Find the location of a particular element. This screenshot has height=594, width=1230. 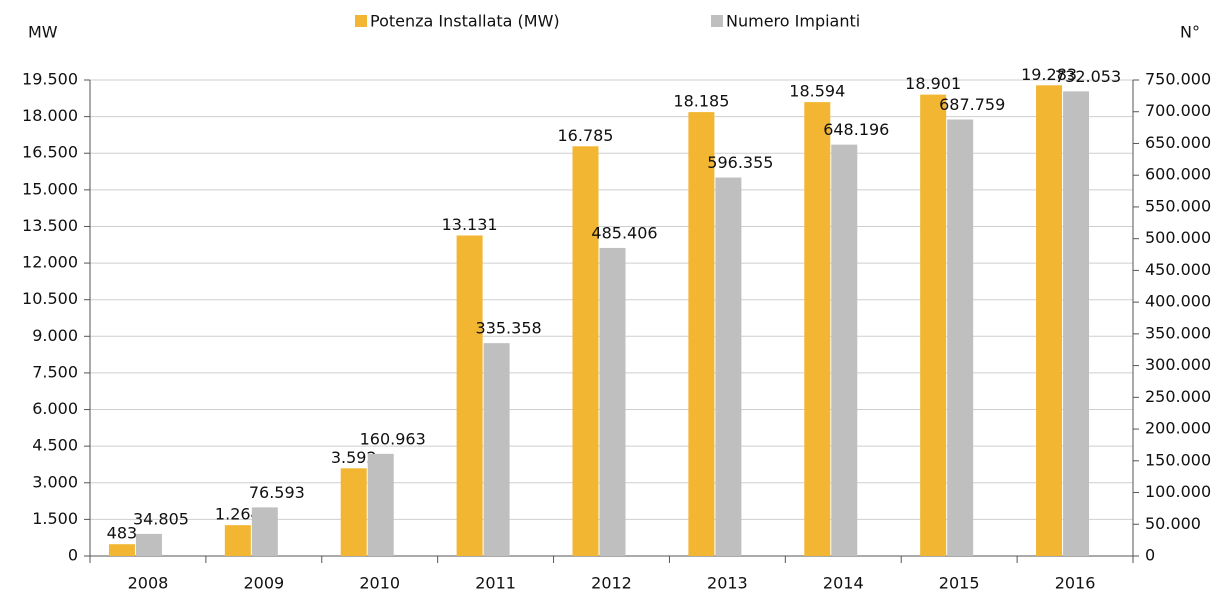

value-label: 596.355 is located at coordinates (740, 162).